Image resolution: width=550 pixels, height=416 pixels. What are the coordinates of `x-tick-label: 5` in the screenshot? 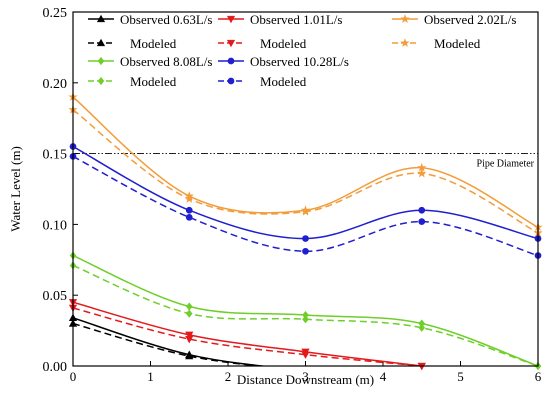 It's located at (460, 376).